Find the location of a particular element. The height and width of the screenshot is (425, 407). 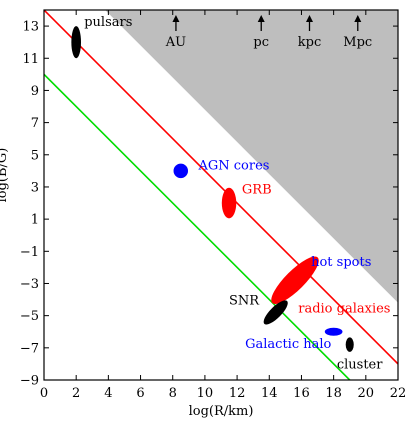

scale-label-au: AU is located at coordinates (175, 42).